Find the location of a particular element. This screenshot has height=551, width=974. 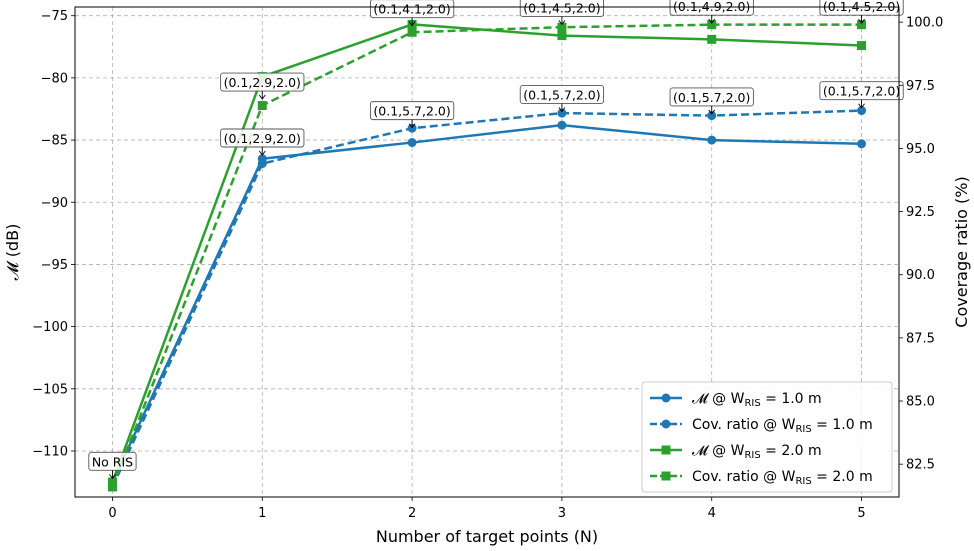

right-y-tick-label: 95.0 is located at coordinates (920, 149).